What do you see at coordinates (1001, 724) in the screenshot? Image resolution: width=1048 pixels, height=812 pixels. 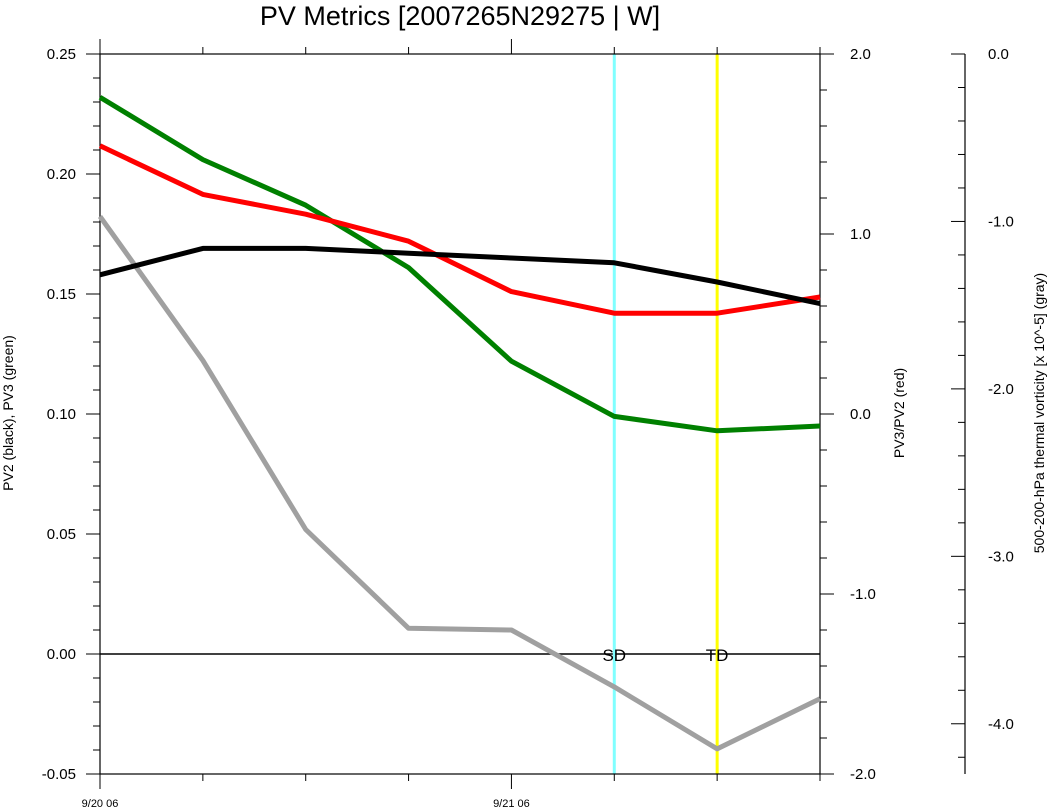 I see `far-axis-tick-label: -4.0` at bounding box center [1001, 724].